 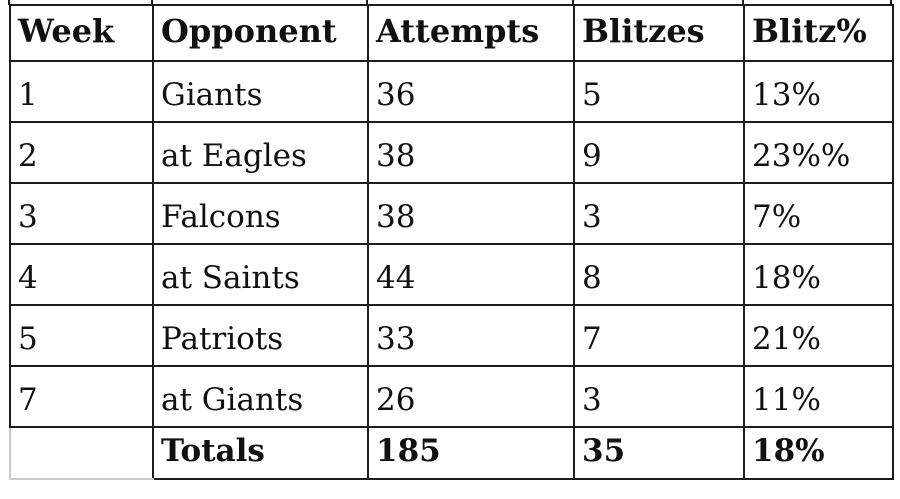 What do you see at coordinates (81, 396) in the screenshot?
I see `cell-week: 7` at bounding box center [81, 396].